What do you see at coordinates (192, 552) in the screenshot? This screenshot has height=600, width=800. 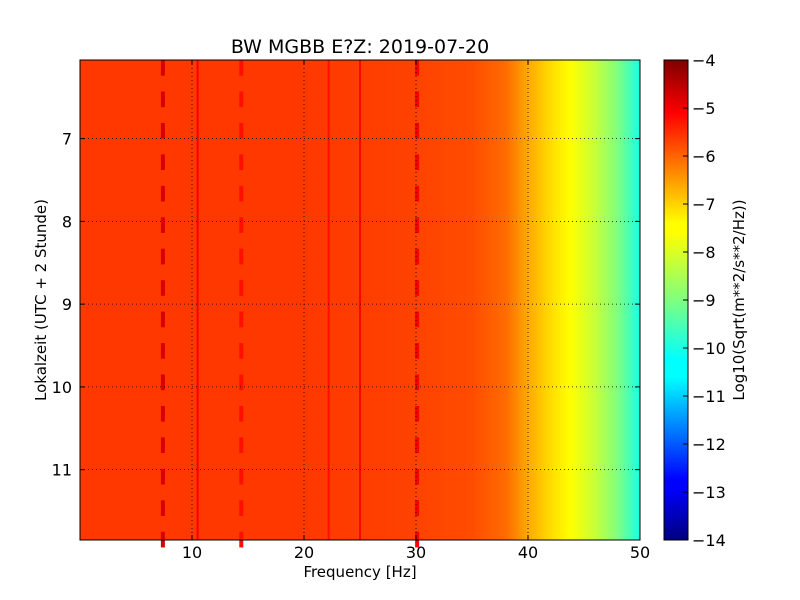 I see `x-tick-label: 10` at bounding box center [192, 552].